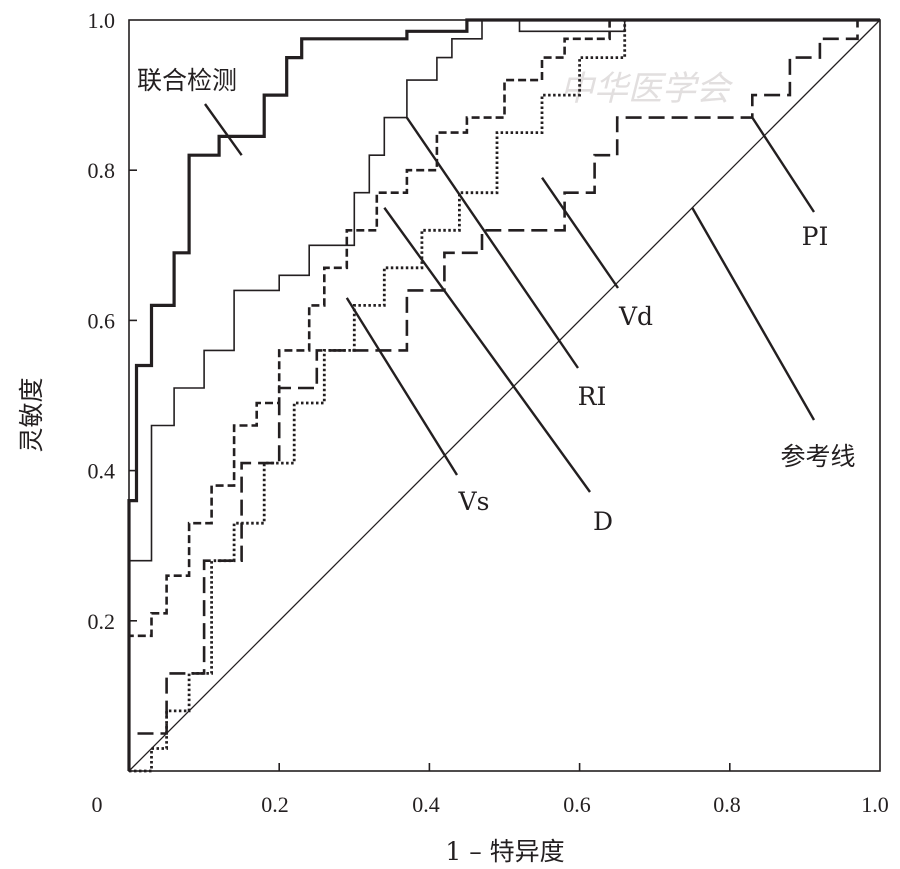 This screenshot has width=900, height=869. What do you see at coordinates (102, 20) in the screenshot?
I see `y-tick-label: 1.0` at bounding box center [102, 20].